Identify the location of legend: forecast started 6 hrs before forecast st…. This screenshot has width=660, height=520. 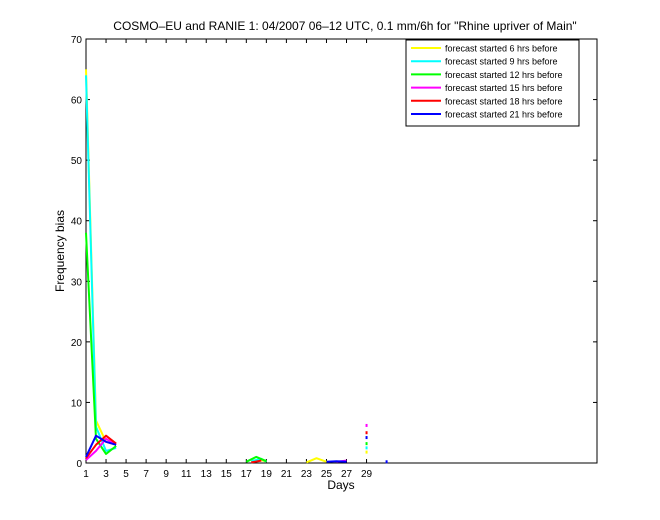
(492, 83).